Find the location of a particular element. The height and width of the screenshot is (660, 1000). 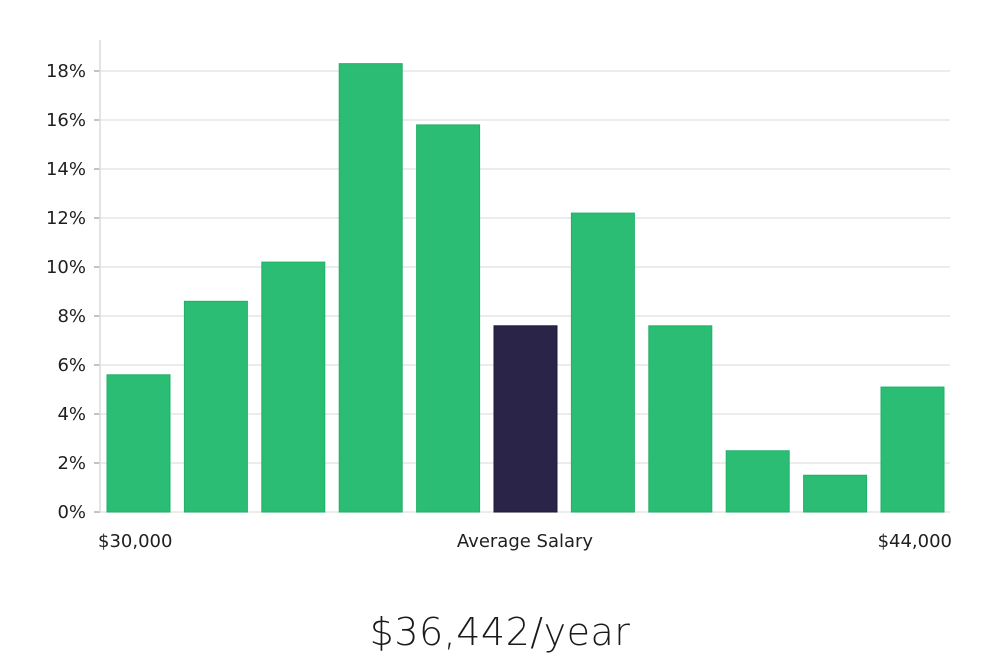

bar-highlight-average is located at coordinates (525, 419).